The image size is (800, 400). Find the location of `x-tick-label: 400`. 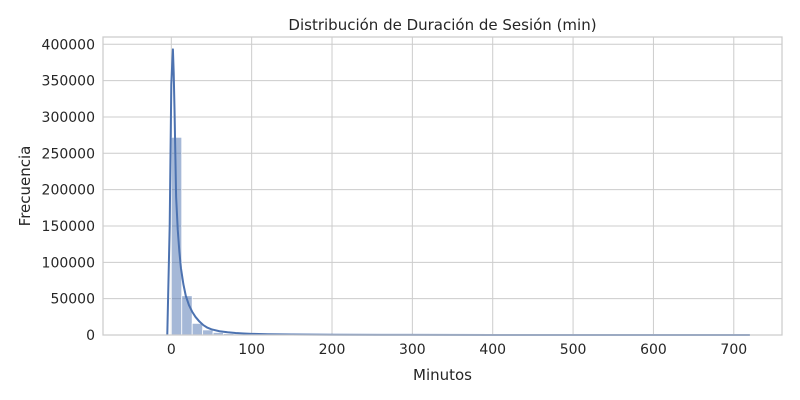

x-tick-label: 400 is located at coordinates (492, 350).